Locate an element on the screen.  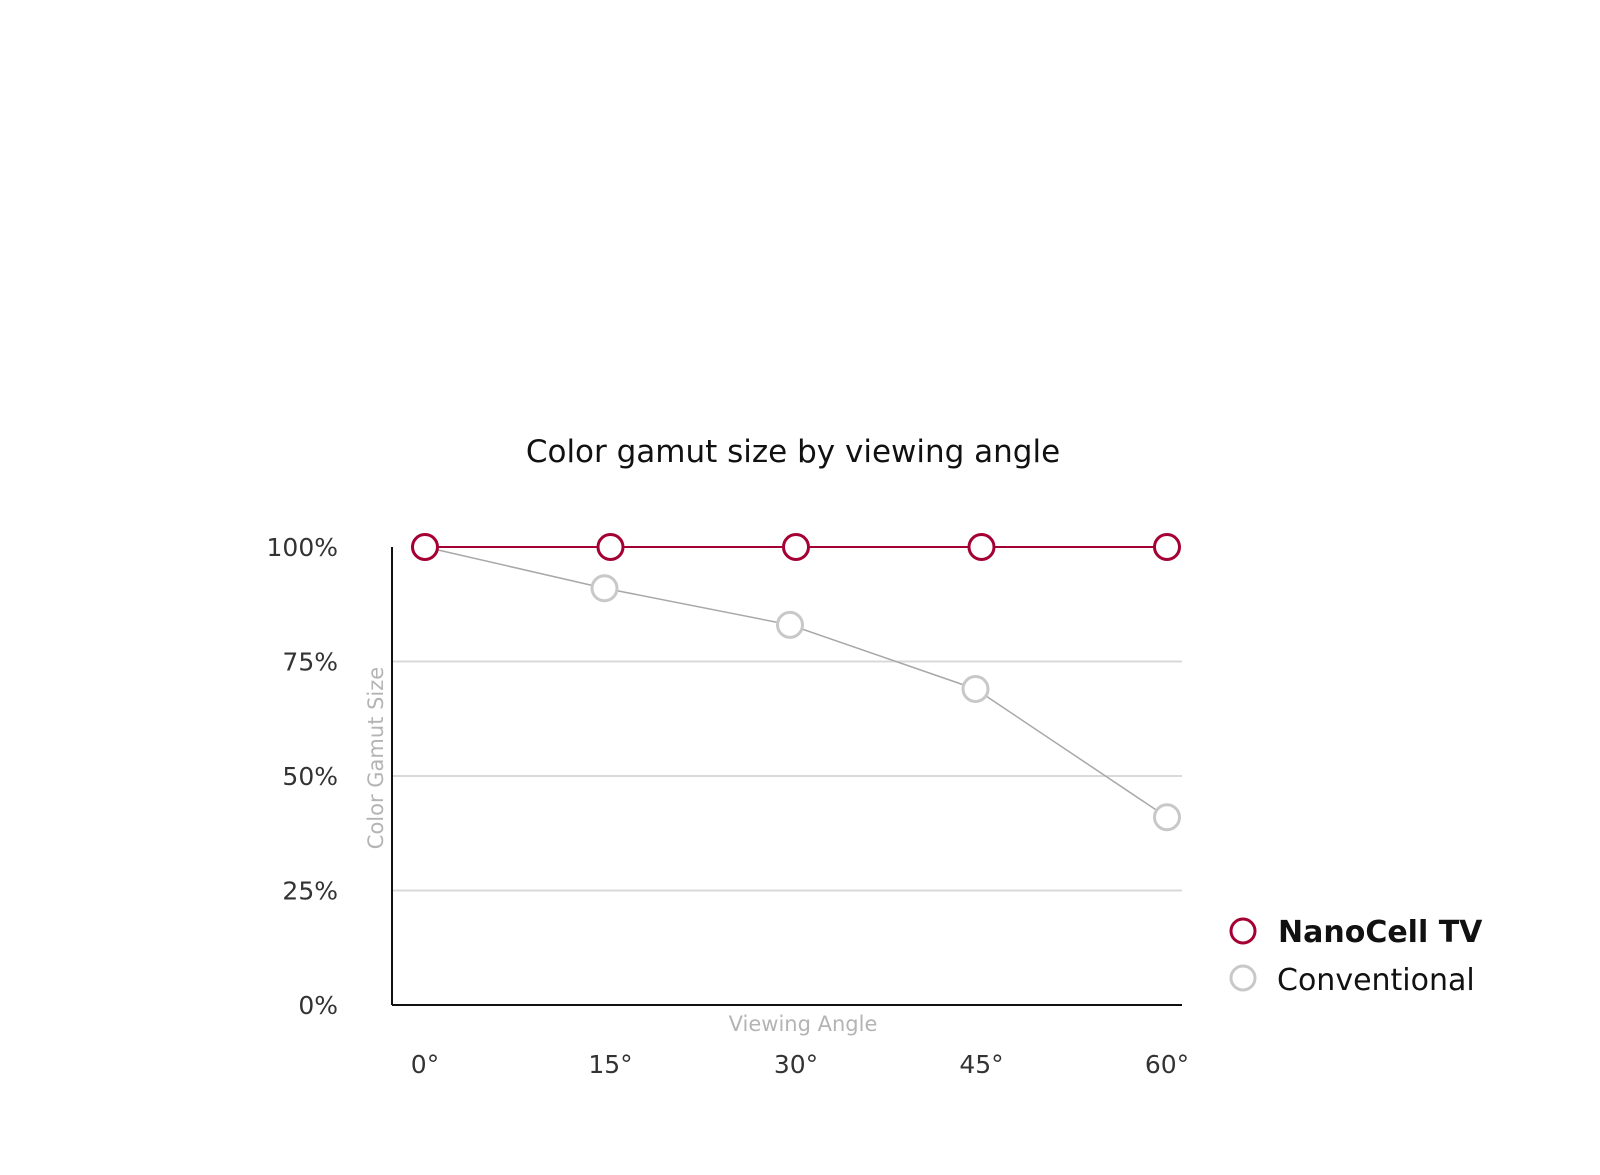
chart-title: Color gamut size by viewing angle is located at coordinates (793, 452).